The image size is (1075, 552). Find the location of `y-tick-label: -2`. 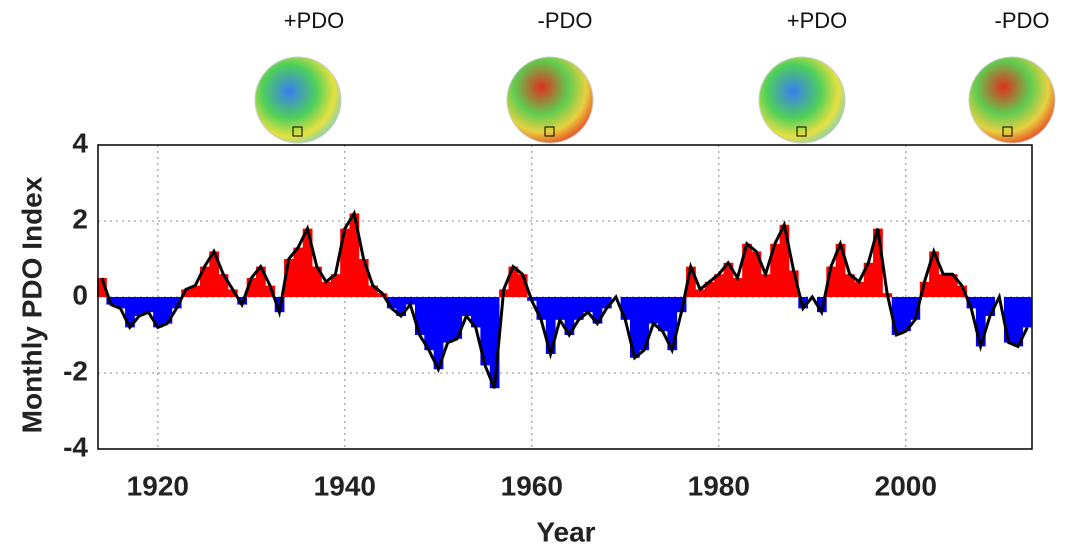

y-tick-label: -2 is located at coordinates (75, 370).